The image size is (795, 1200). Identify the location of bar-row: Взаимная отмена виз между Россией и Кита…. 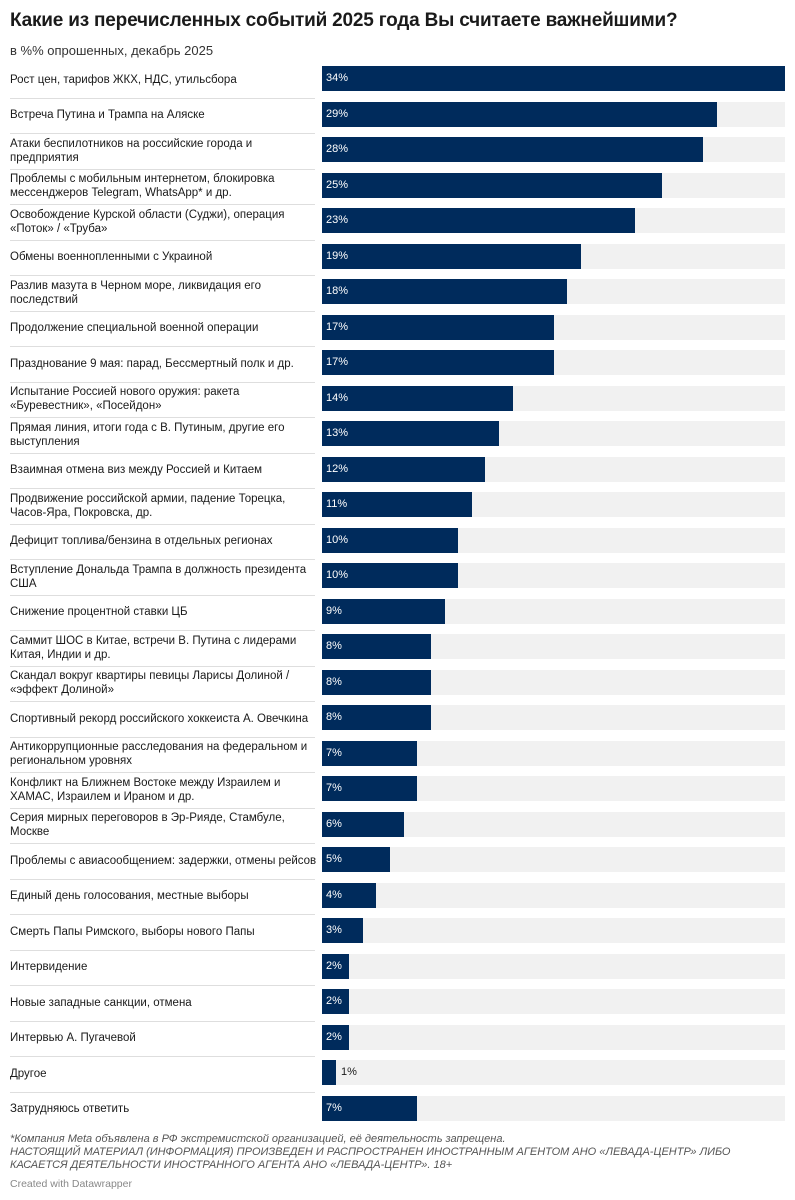
(397, 470).